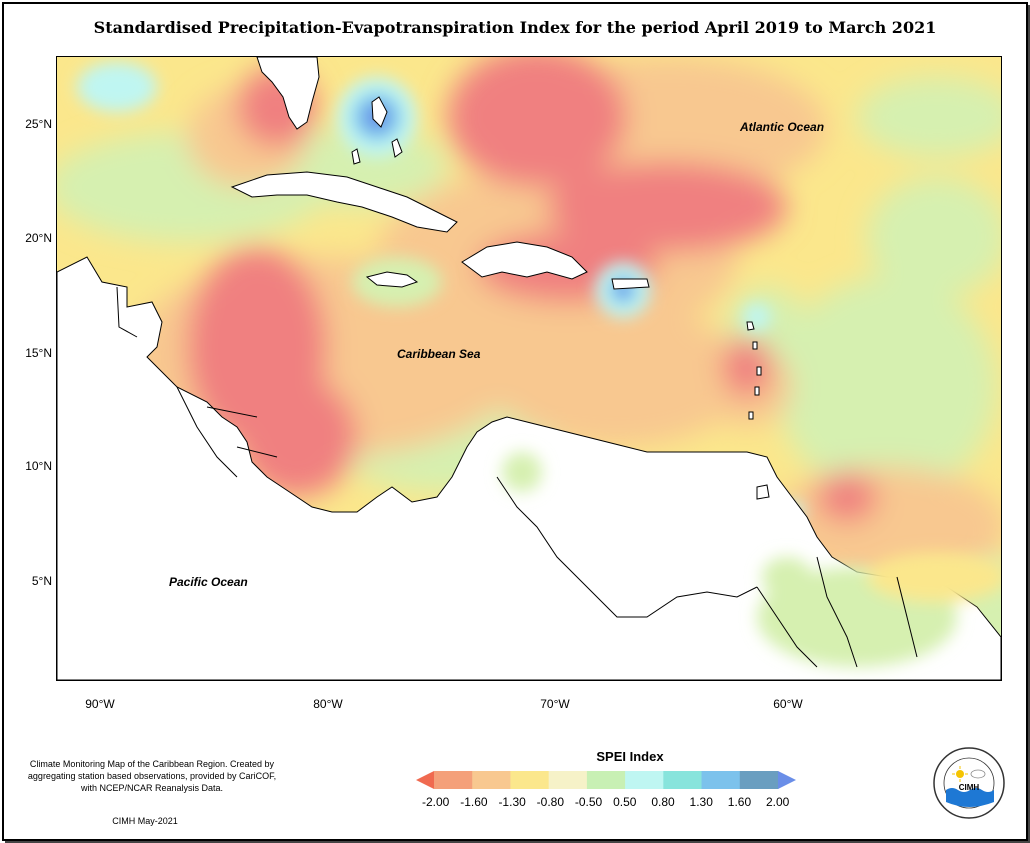  I want to click on lon-label-80w: 80°W, so click(328, 704).